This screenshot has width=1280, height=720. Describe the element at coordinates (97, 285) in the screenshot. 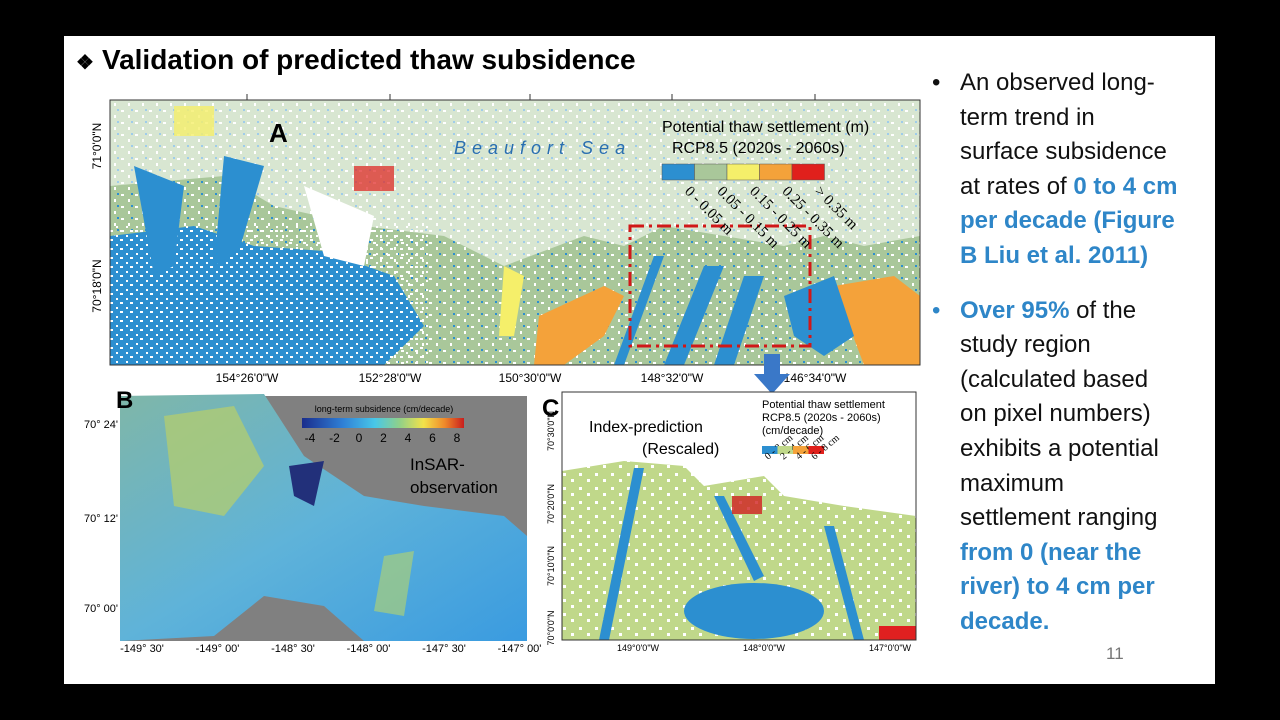

I see `lat-label: 70°18'0"N` at that location.